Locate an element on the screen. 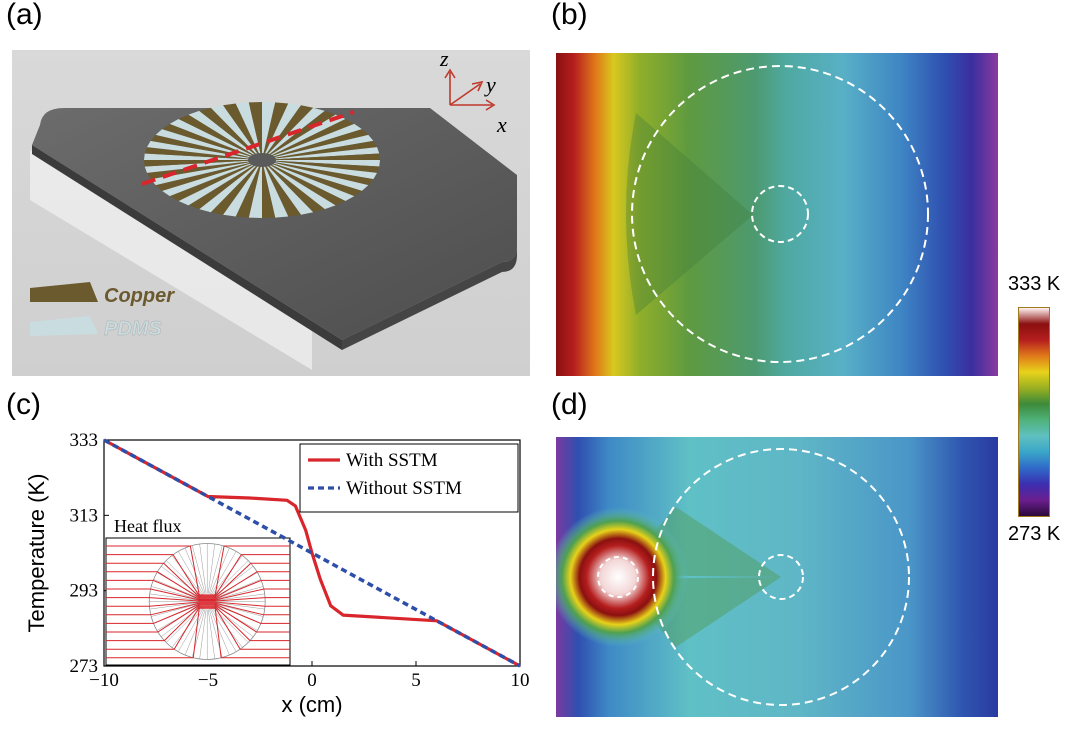 This screenshot has height=729, width=1083. copper-label: Copper is located at coordinates (139, 296).